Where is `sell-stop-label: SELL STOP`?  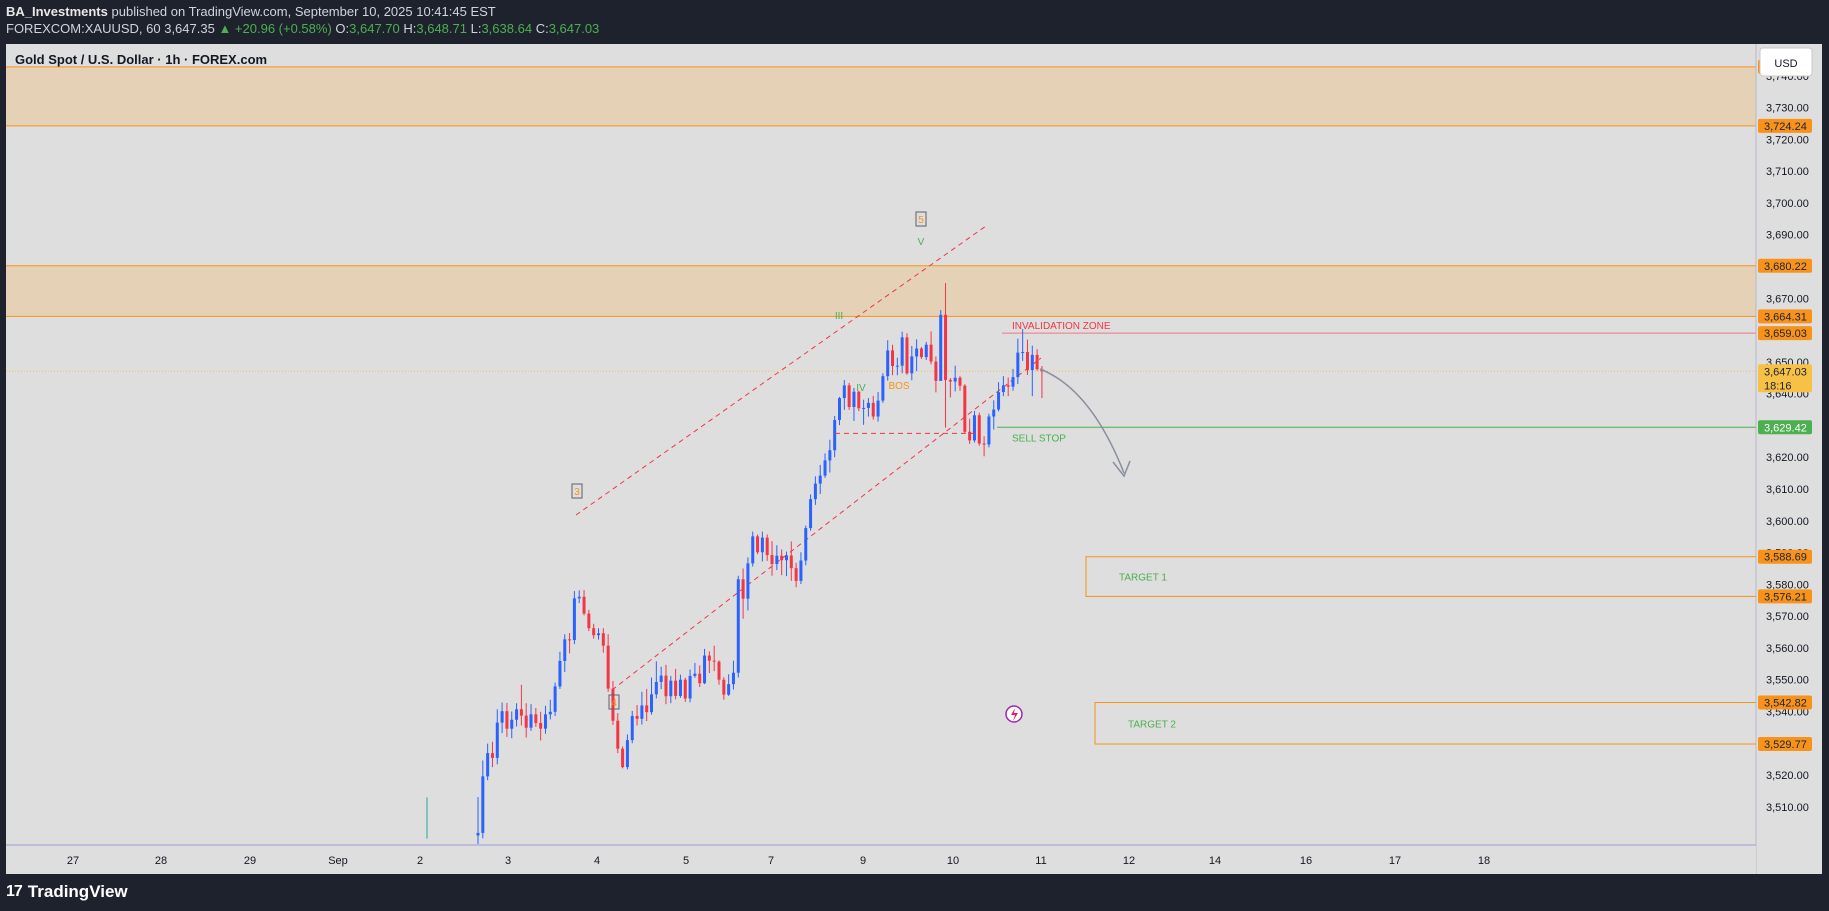 sell-stop-label: SELL STOP is located at coordinates (1039, 438).